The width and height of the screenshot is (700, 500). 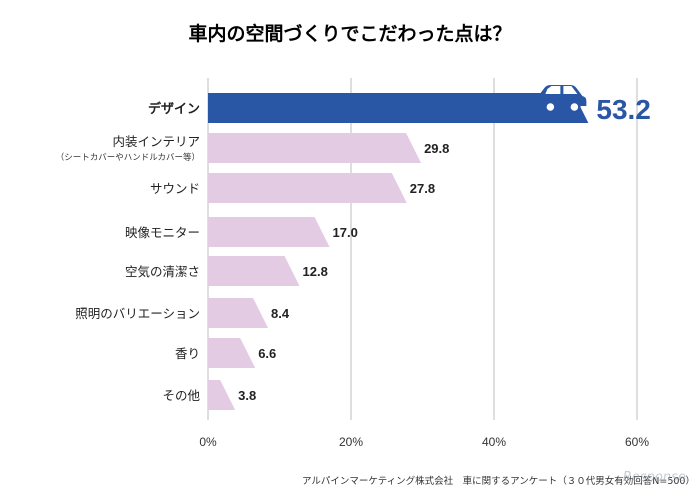 I want to click on category-label: その他, so click(x=181, y=395).